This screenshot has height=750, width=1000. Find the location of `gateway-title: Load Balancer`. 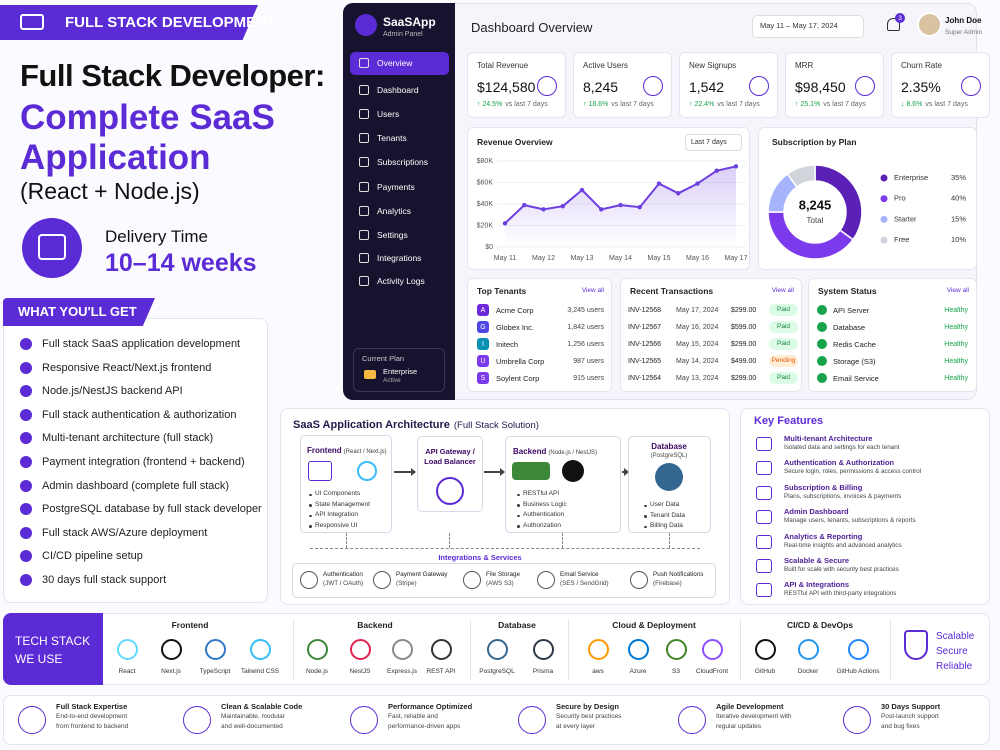

gateway-title: Load Balancer is located at coordinates (450, 461).